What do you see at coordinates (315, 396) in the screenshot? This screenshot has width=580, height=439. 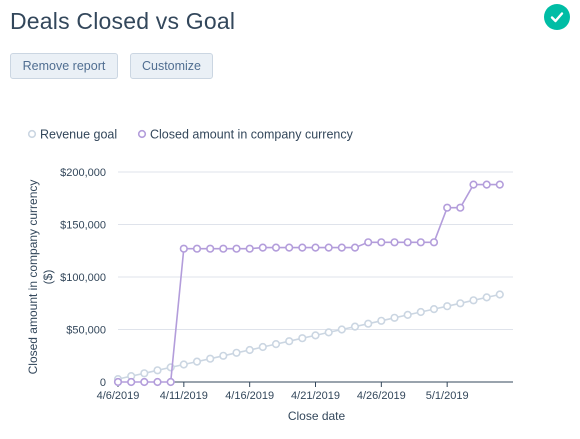 I see `x-tick-label: 4/21/2019` at bounding box center [315, 396].